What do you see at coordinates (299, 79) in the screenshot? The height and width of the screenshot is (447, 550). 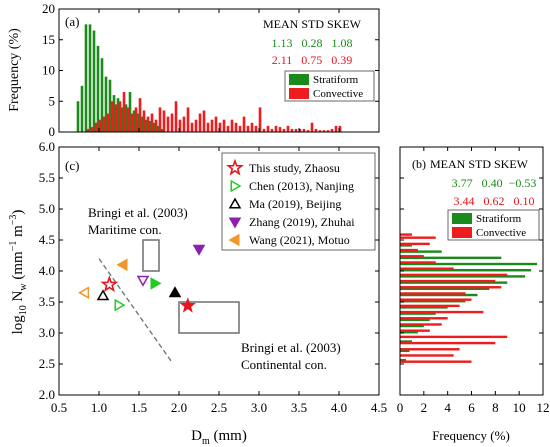 I see `legend-swatch-stratiform` at bounding box center [299, 79].